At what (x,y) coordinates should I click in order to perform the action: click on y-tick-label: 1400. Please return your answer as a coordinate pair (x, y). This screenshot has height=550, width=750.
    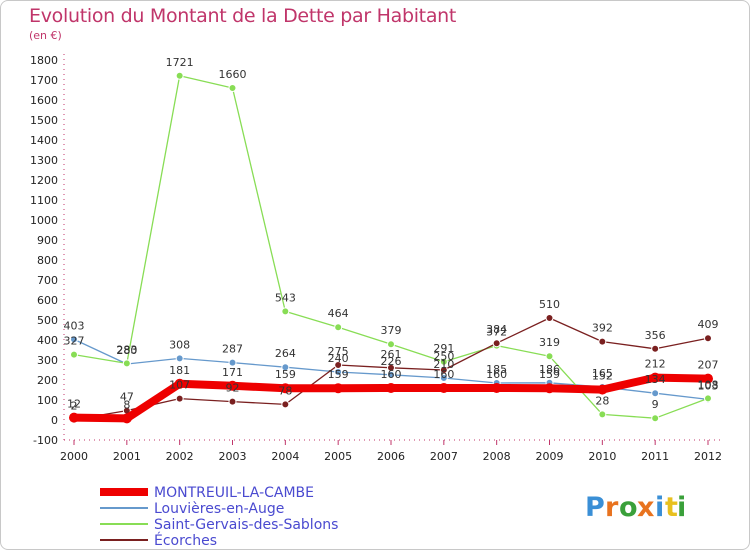
    Looking at the image, I should click on (44, 140).